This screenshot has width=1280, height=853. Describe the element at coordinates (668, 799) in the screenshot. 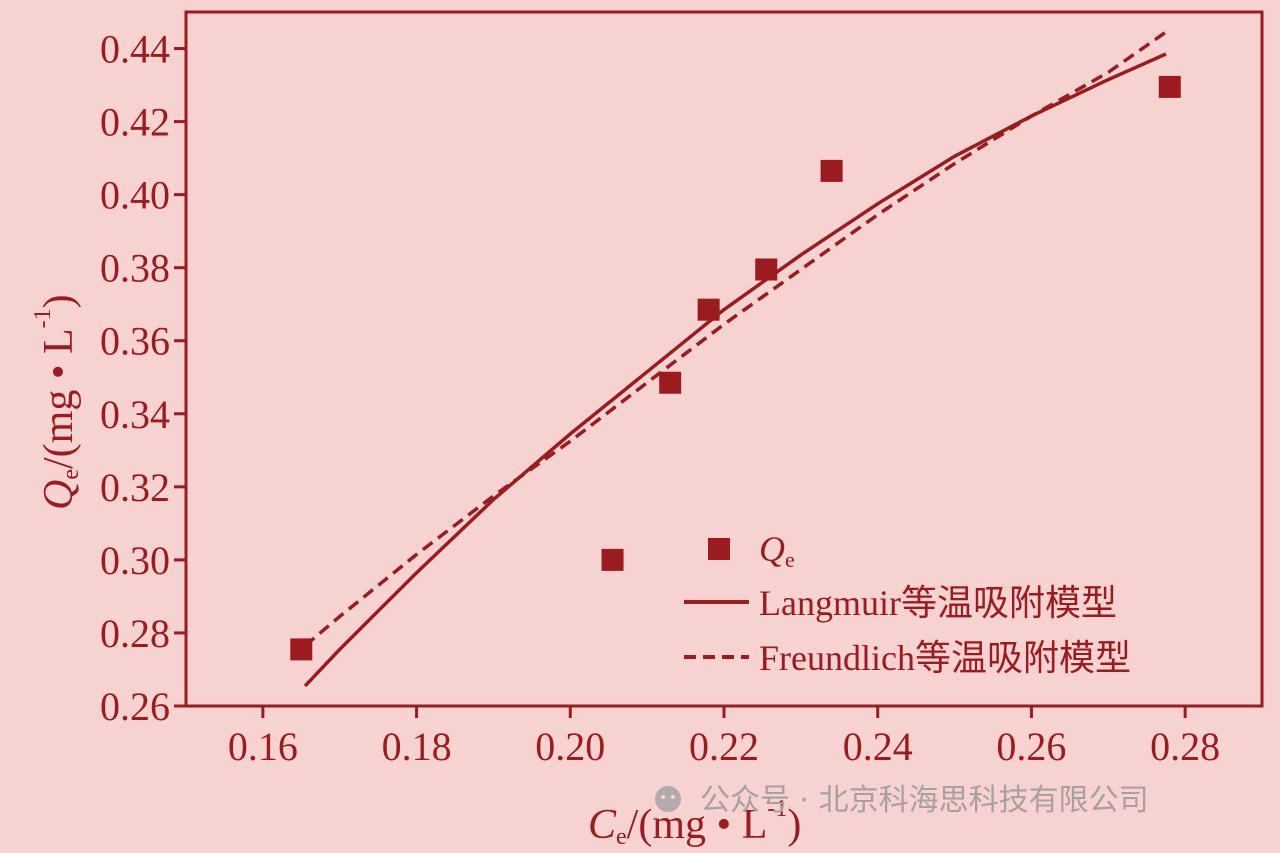

I see `wechat-icon` at that location.